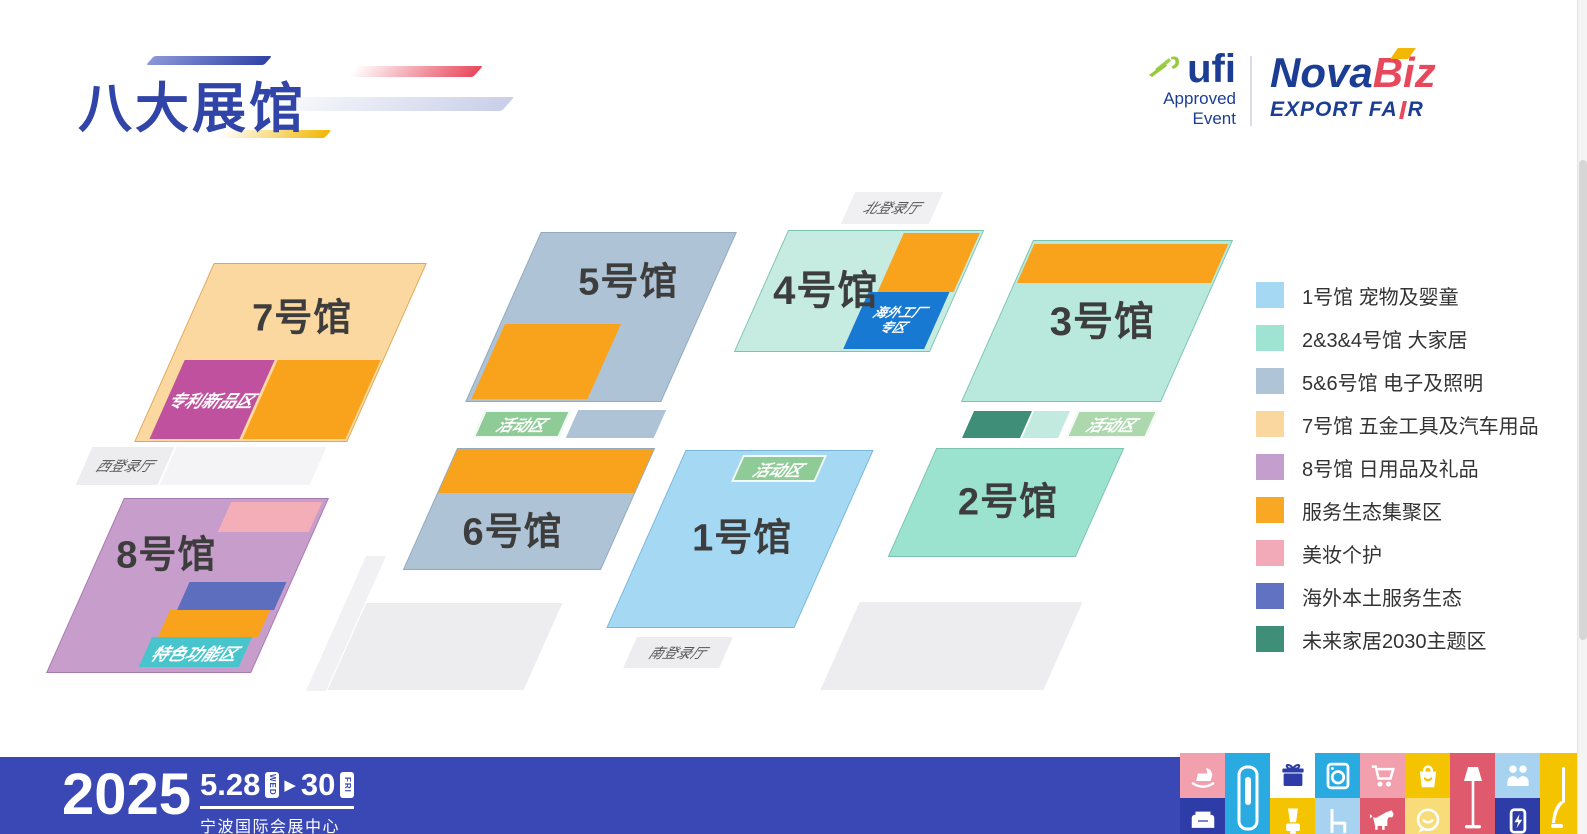 The width and height of the screenshot is (1587, 834). What do you see at coordinates (1390, 469) in the screenshot?
I see `legend-label: 8号馆 日用品及礼品` at bounding box center [1390, 469].